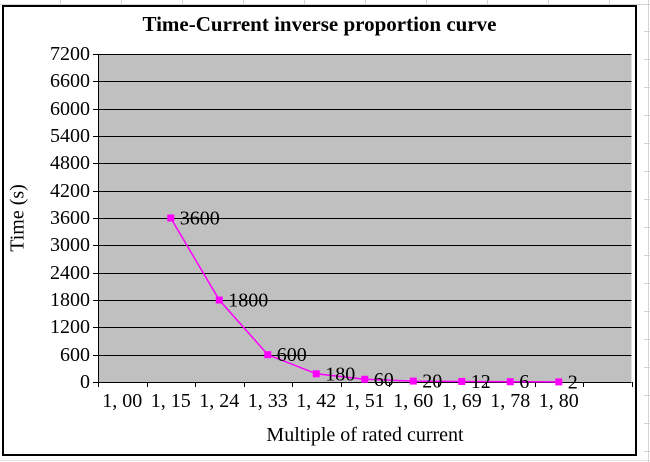 This screenshot has height=462, width=650. What do you see at coordinates (413, 401) in the screenshot?
I see `x-tick-label: 1, 60` at bounding box center [413, 401].